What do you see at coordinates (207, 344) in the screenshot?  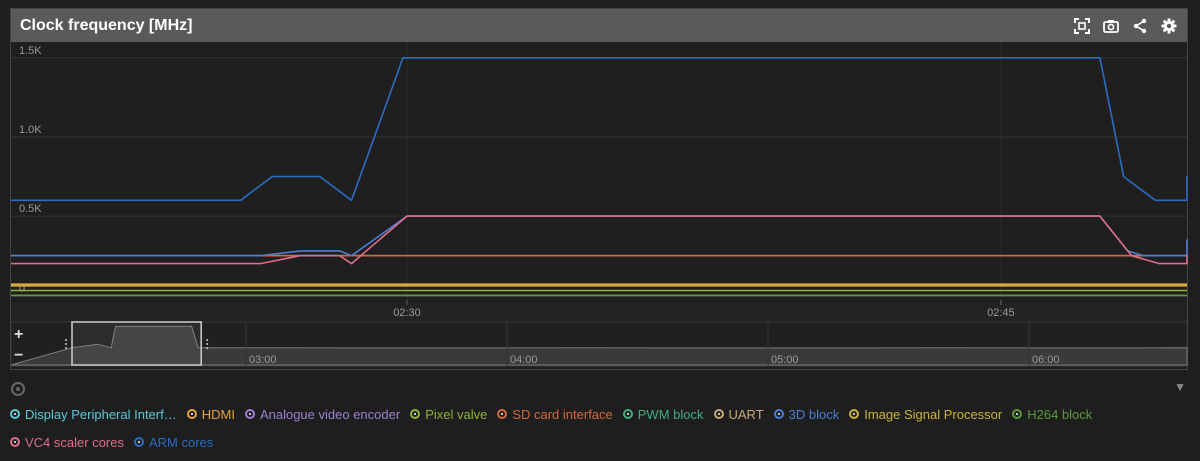 I see `navigator-handle-right` at bounding box center [207, 344].